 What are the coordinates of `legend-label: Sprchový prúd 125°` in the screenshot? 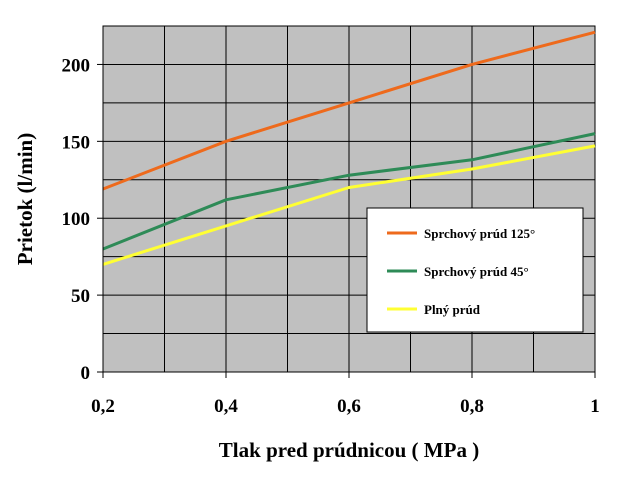 It's located at (479, 233).